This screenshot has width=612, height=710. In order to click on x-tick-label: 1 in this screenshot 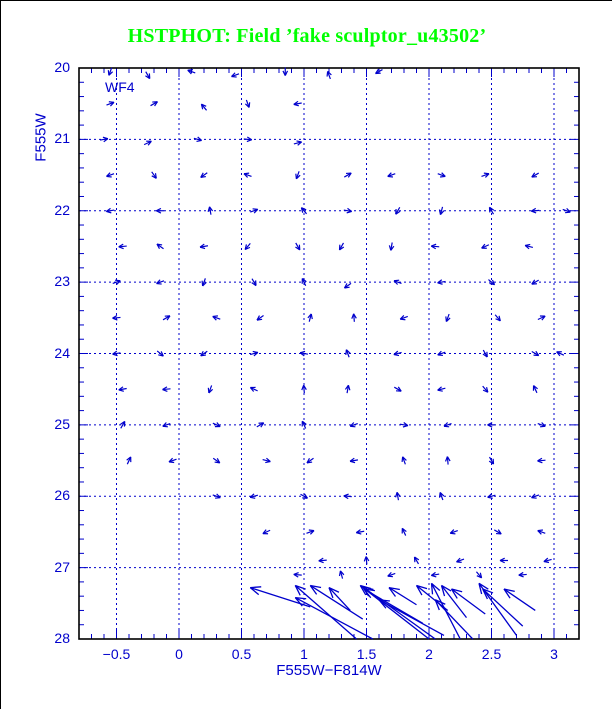, I will do `click(304, 654)`.